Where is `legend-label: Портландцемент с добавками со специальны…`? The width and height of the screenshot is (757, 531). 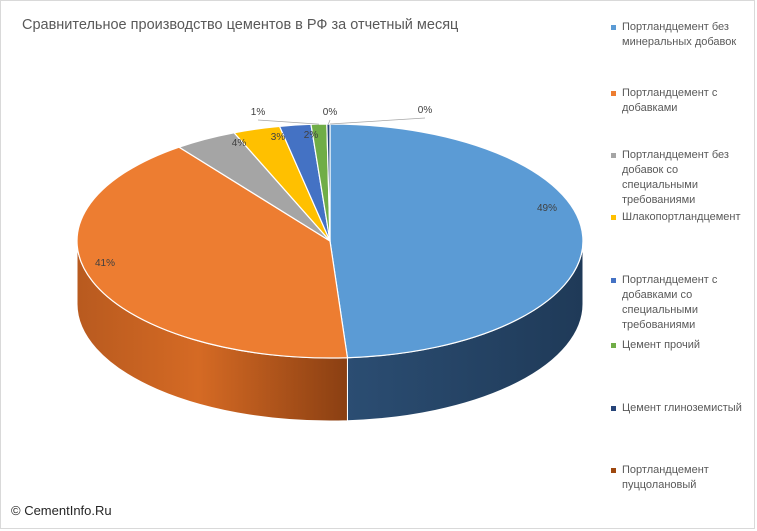
legend-label: Портландцемент с добавками со специальны… is located at coordinates (670, 302).